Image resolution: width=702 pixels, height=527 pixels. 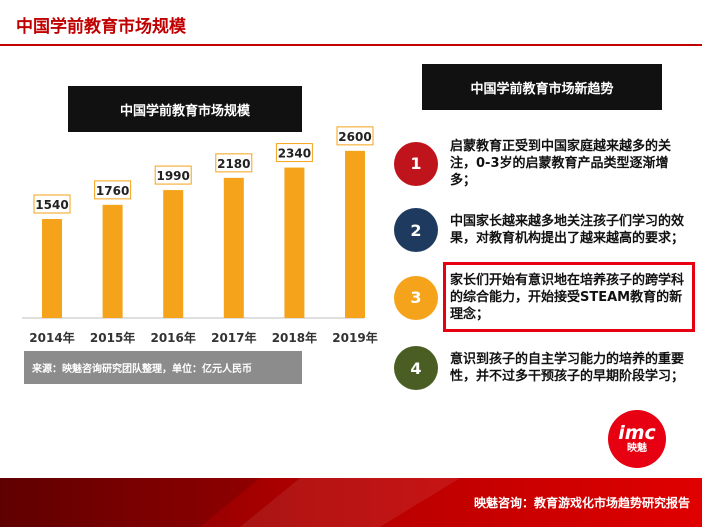 I want to click on logo-main-text: imc, so click(x=637, y=433).